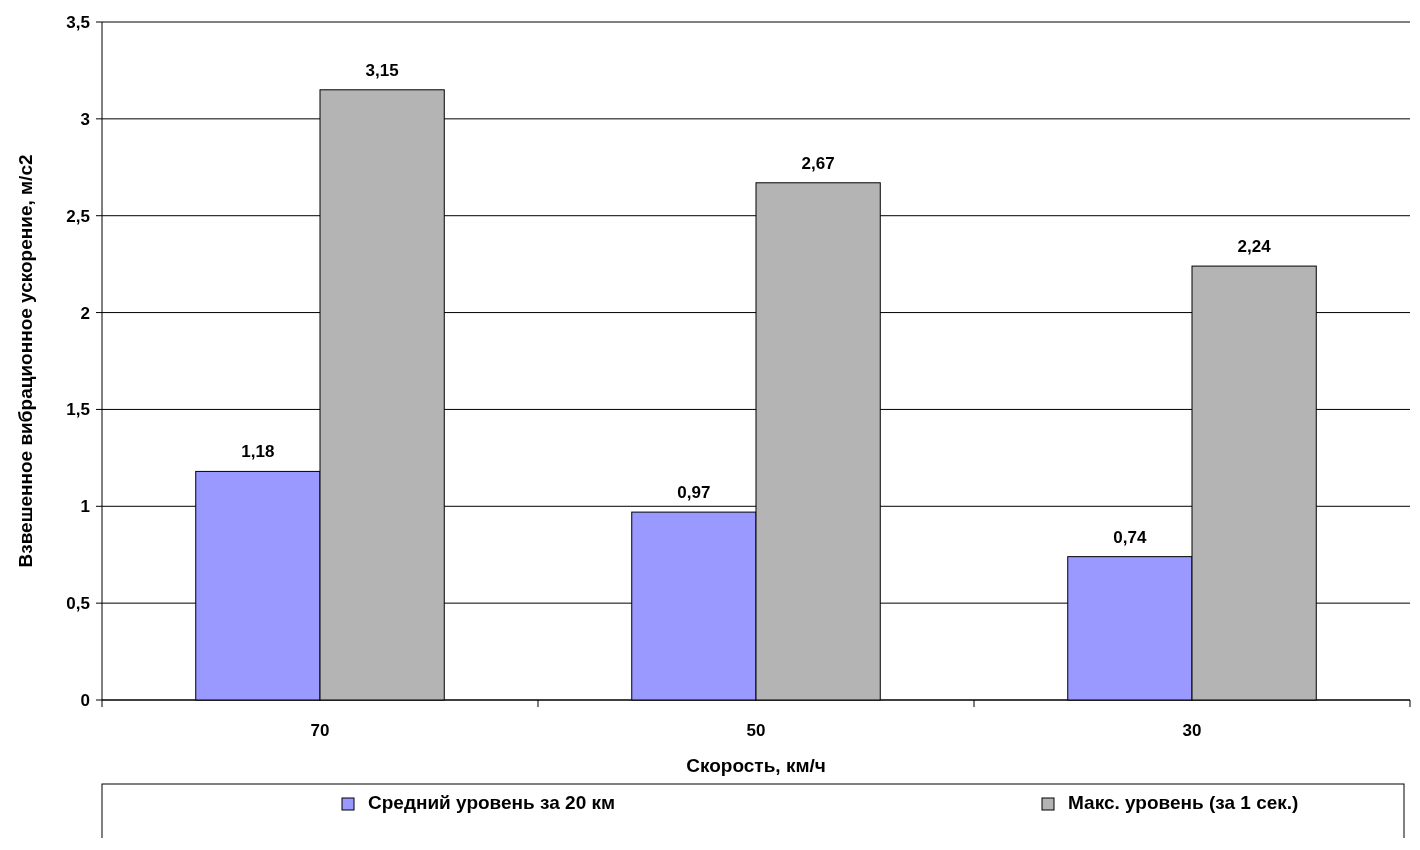 Image resolution: width=1420 pixels, height=850 pixels. I want to click on x-axis-title: Скорость, км/ч, so click(756, 765).